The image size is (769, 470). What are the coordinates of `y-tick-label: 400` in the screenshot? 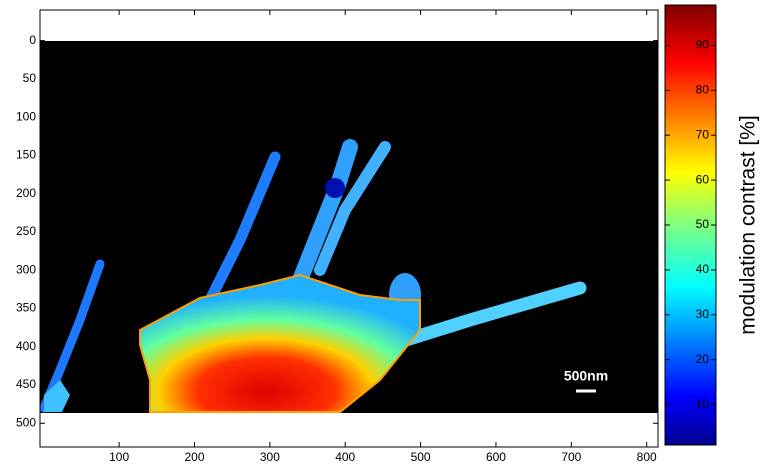 It's located at (26, 346).